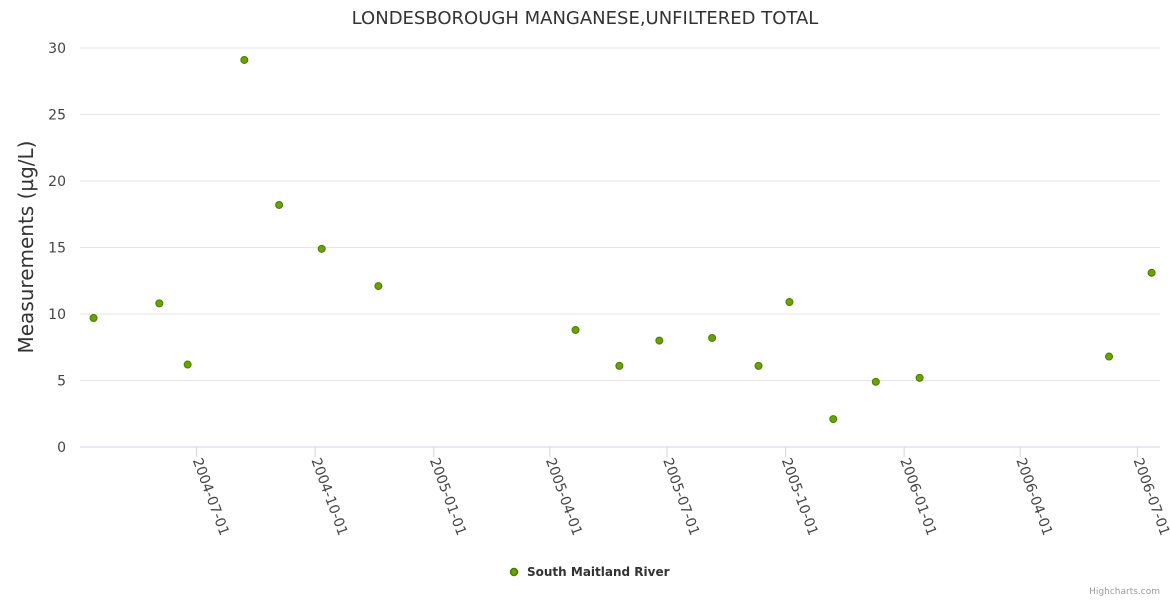 This screenshot has width=1170, height=600. What do you see at coordinates (61, 382) in the screenshot?
I see `y-tick-label: 5` at bounding box center [61, 382].